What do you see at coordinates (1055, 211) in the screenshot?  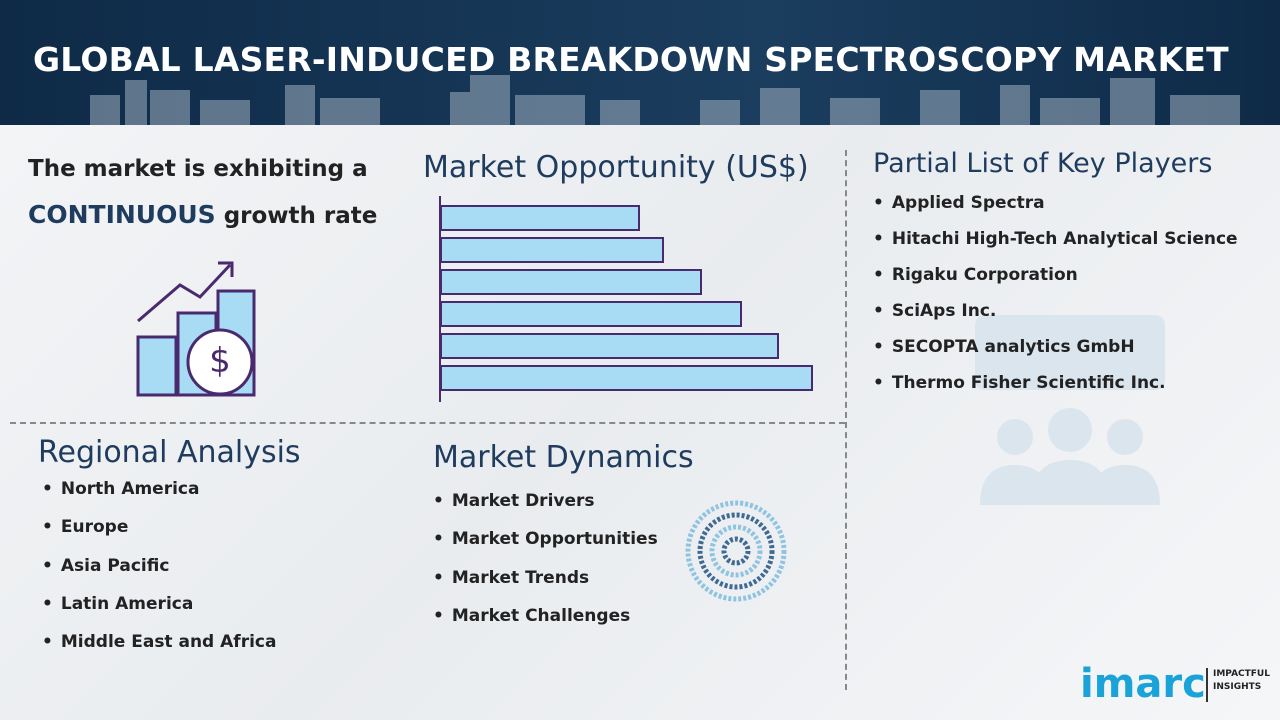 I see `list-item: Applied Spectra` at bounding box center [1055, 211].